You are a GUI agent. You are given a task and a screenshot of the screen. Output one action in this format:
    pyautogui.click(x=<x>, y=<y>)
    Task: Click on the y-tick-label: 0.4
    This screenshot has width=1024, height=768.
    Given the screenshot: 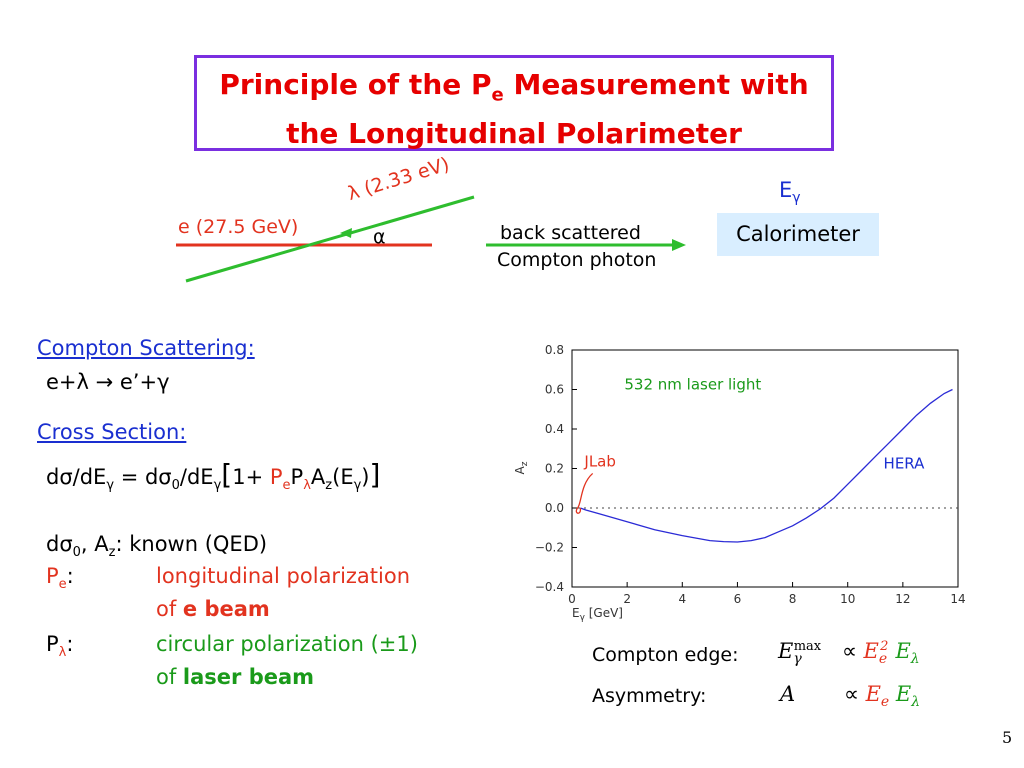 What is the action you would take?
    pyautogui.click(x=554, y=429)
    